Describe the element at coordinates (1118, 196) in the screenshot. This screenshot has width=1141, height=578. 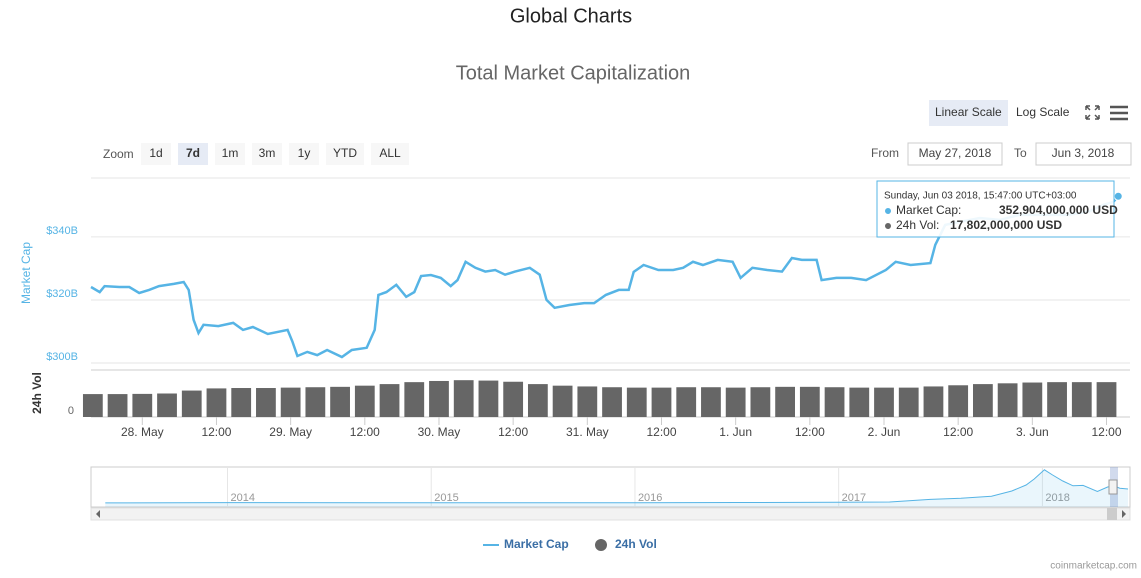
I see `hover-point` at that location.